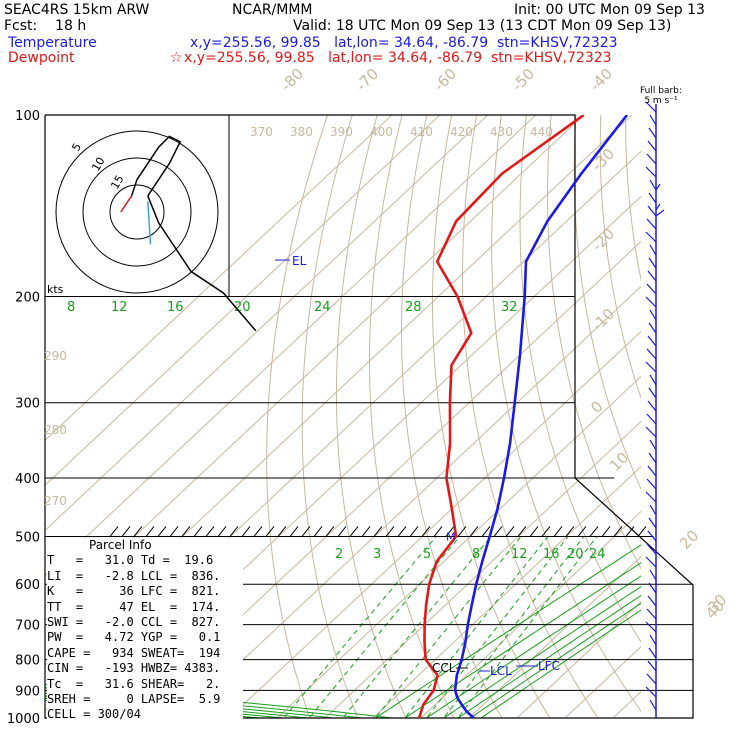 This screenshot has height=740, width=740. I want to click on pressure-tick-label: 300, so click(27, 404).